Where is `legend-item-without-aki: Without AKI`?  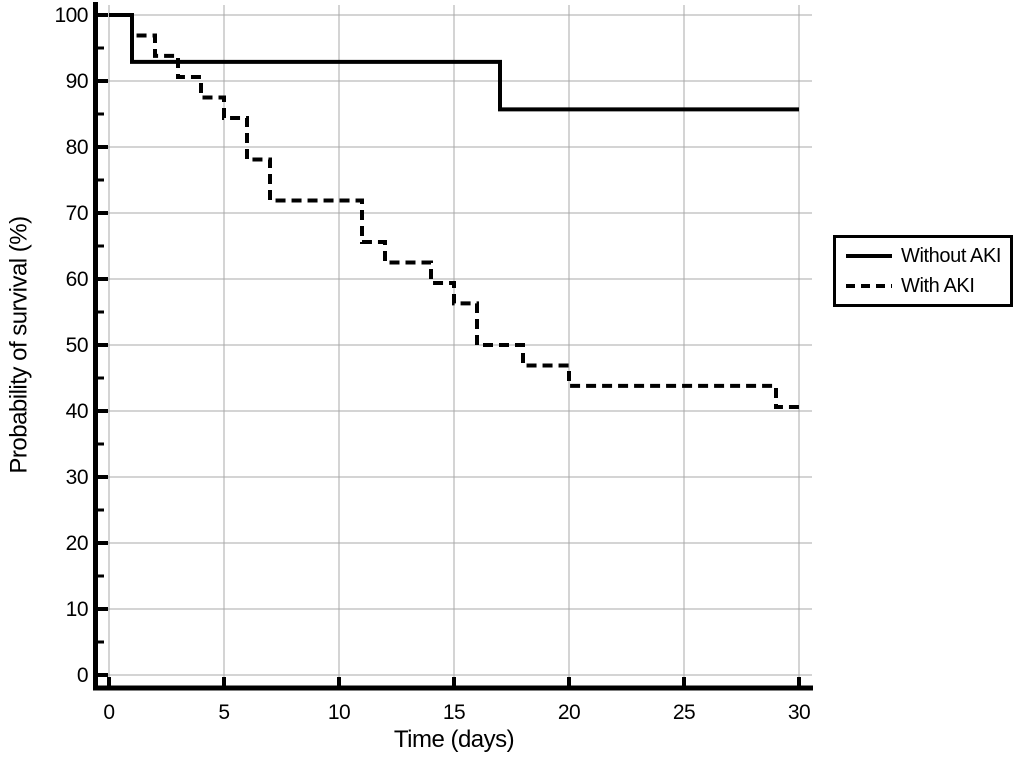
legend-item-without-aki: Without AKI is located at coordinates (928, 256).